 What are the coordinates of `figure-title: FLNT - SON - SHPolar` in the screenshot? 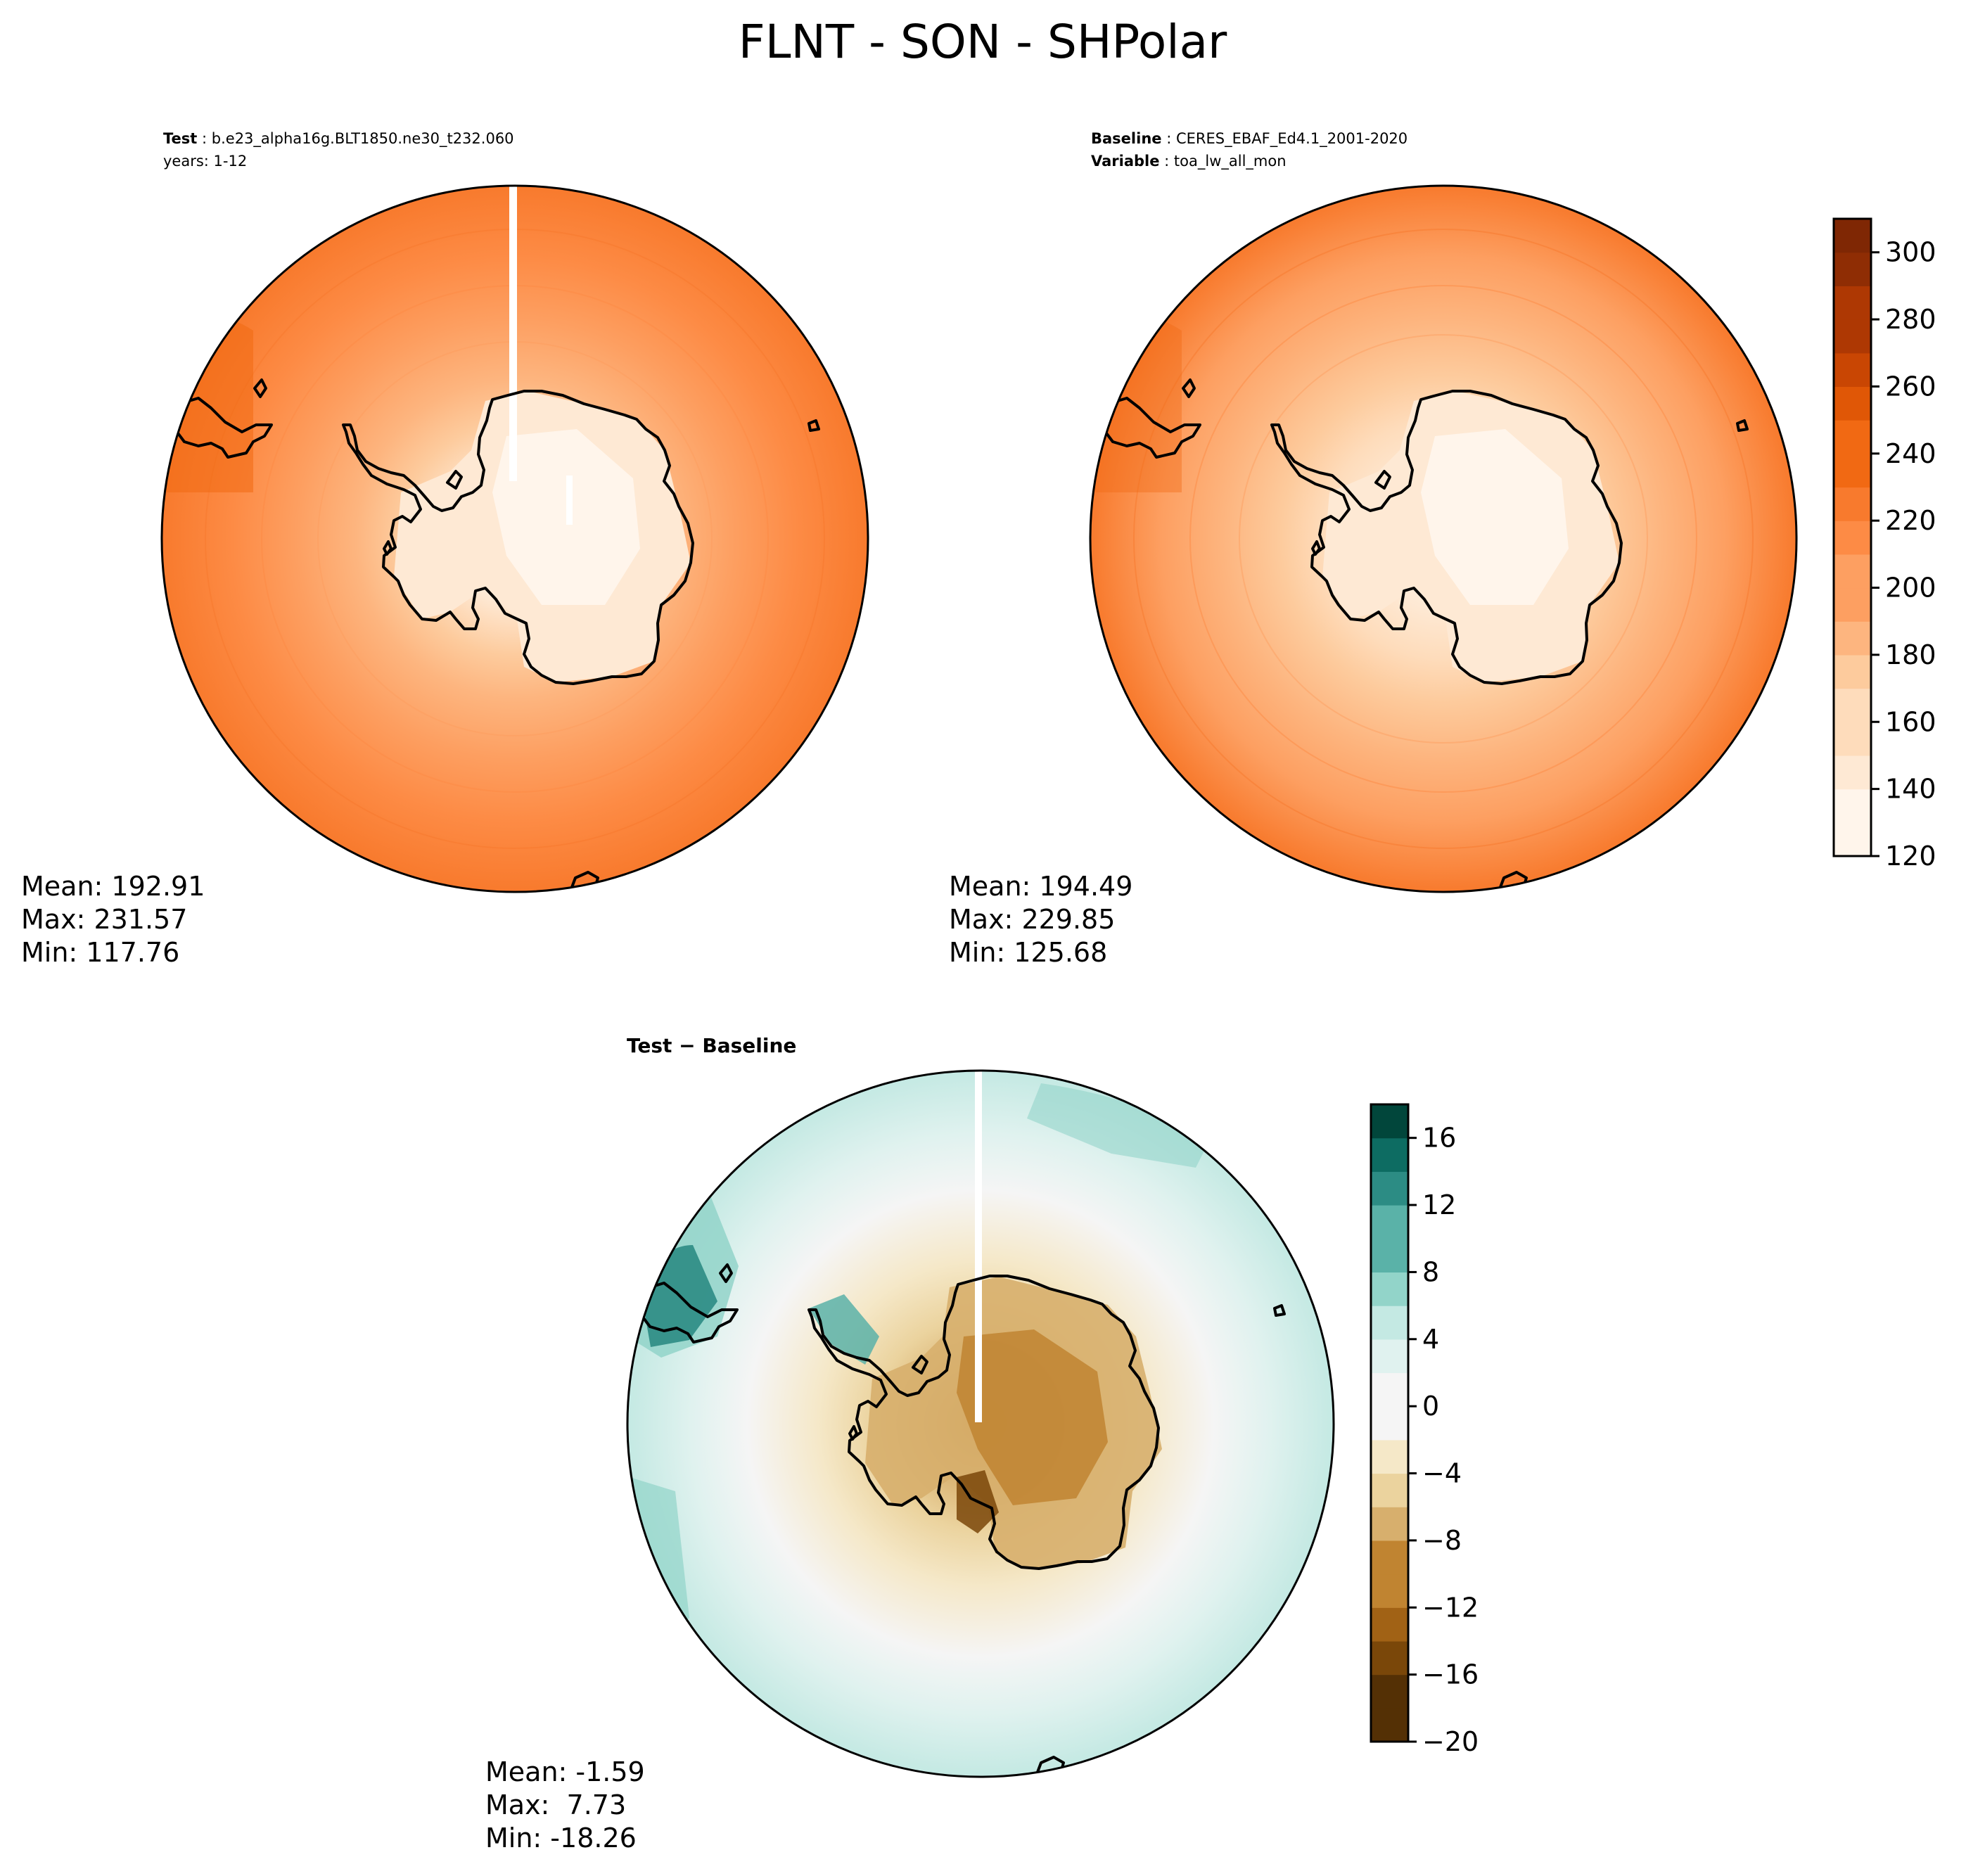 It's located at (983, 42).